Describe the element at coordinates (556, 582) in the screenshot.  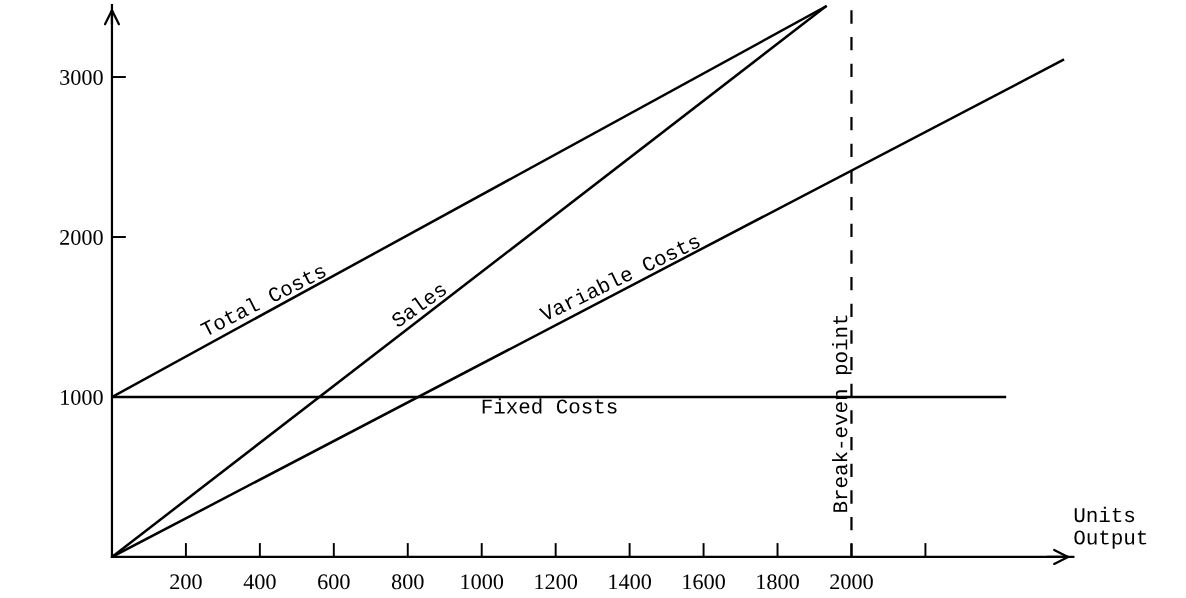
I see `x-tick-label: 1200` at that location.